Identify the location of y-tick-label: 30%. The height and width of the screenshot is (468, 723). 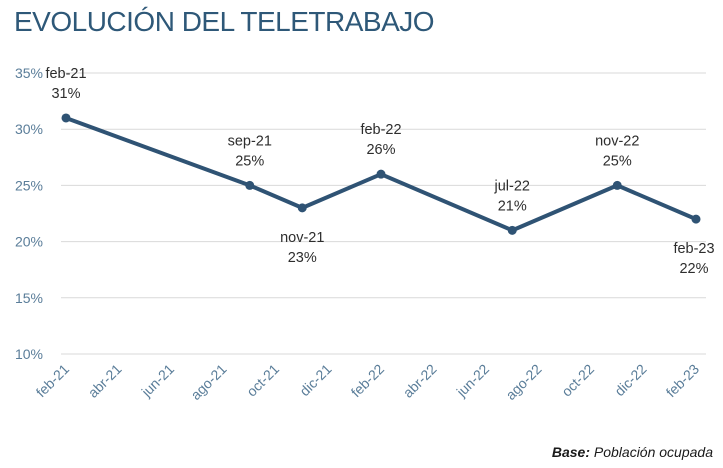
(29, 129).